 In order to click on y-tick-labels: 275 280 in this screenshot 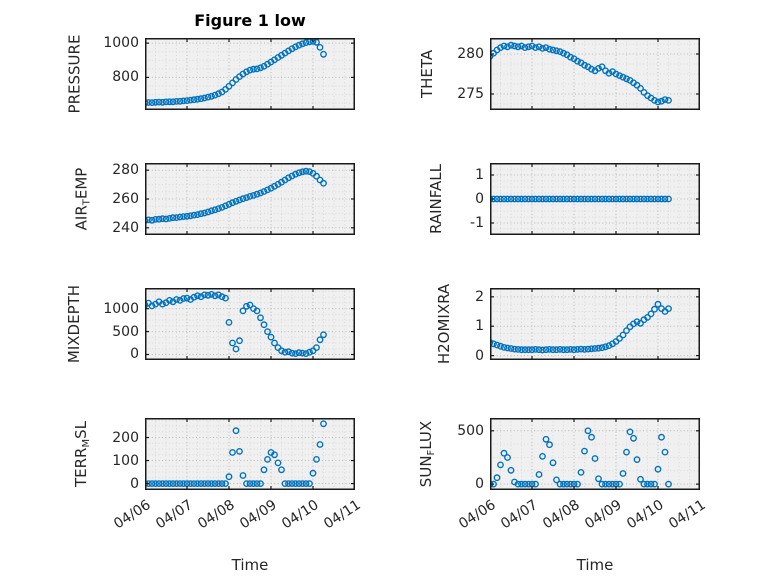, I will do `click(466, 74)`.